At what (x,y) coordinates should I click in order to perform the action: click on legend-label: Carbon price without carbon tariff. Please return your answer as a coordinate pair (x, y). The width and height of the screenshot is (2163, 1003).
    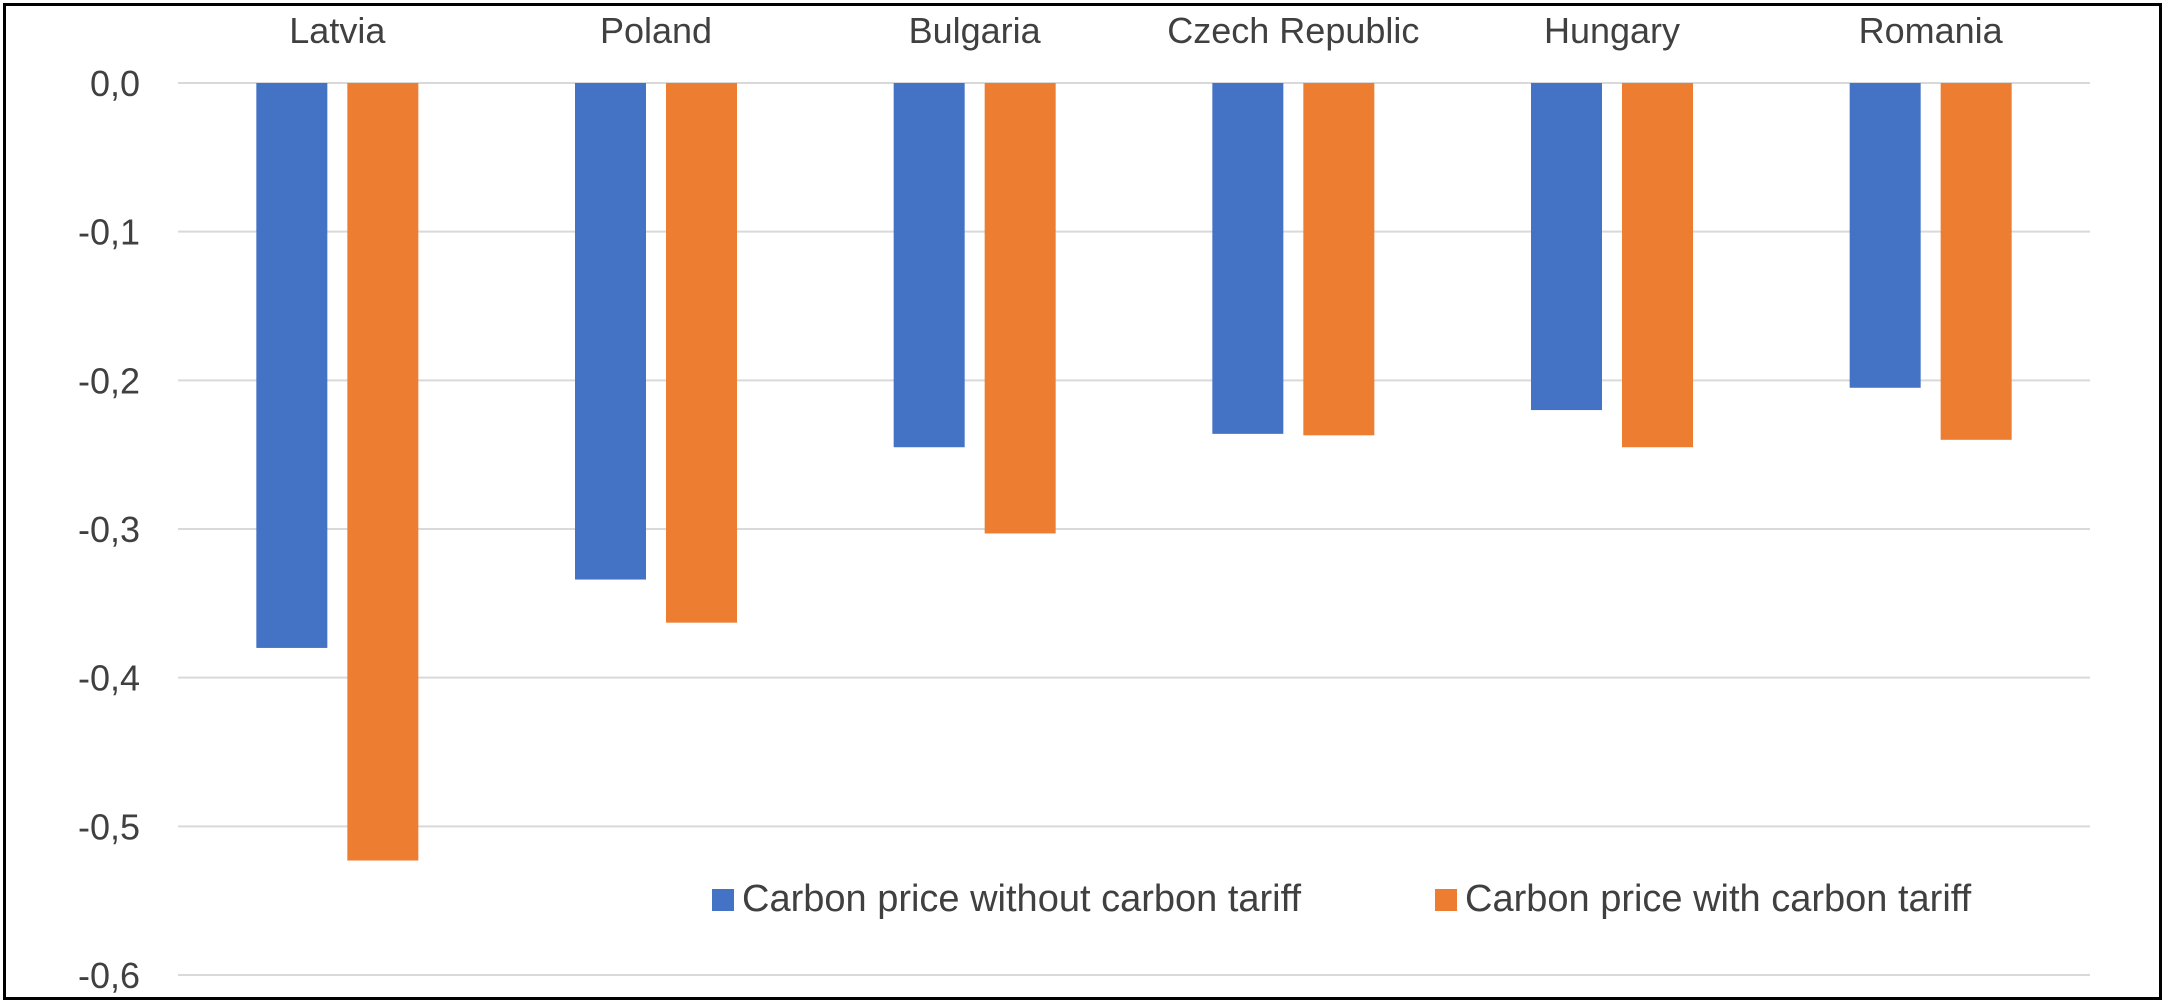
    Looking at the image, I should click on (1021, 899).